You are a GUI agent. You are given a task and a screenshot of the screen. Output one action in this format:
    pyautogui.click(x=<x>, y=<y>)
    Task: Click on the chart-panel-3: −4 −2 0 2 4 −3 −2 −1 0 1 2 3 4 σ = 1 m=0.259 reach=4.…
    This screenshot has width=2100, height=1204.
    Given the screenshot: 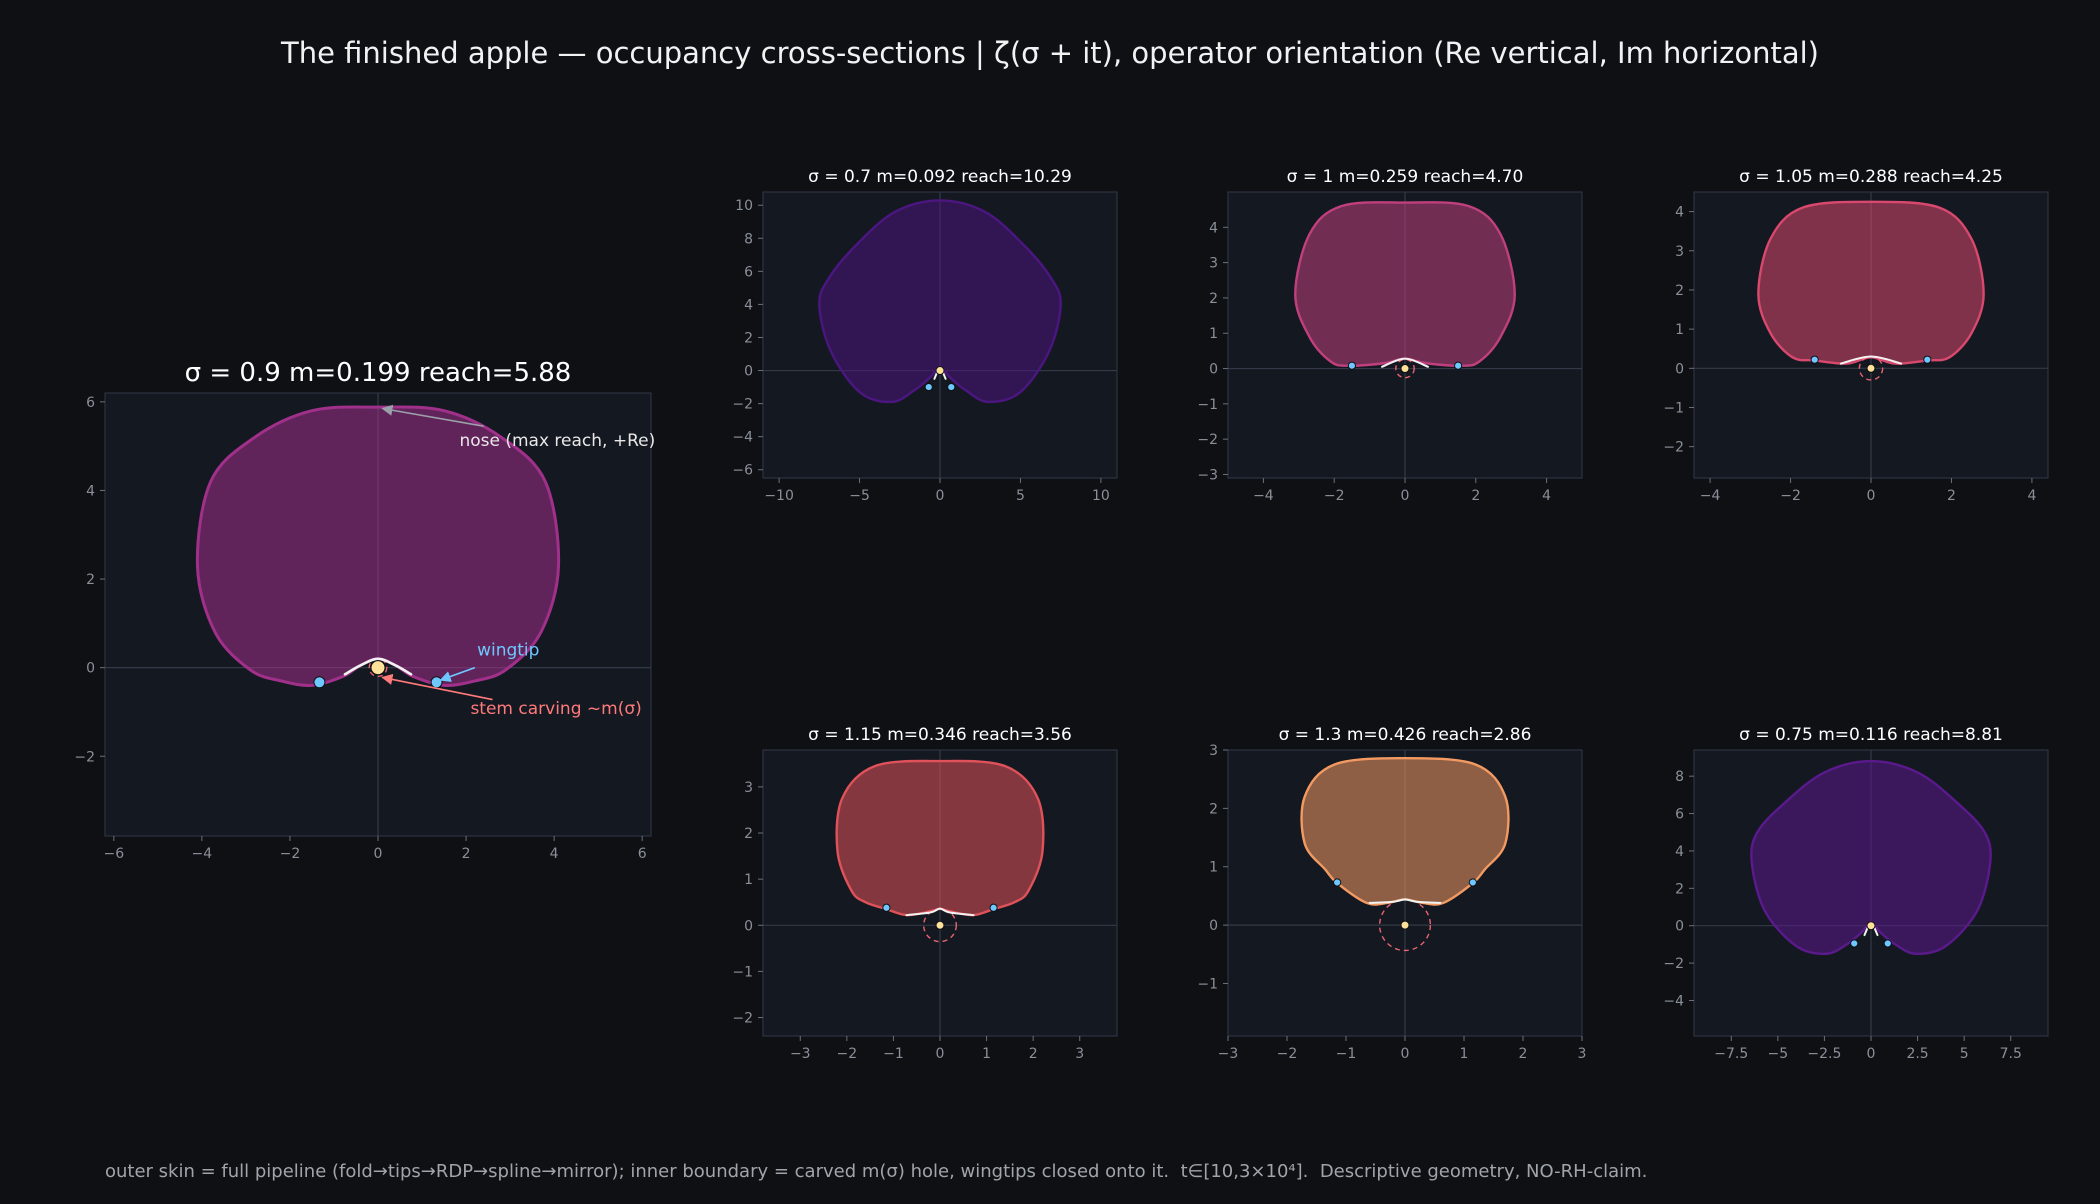 What is the action you would take?
    pyautogui.click(x=1390, y=335)
    